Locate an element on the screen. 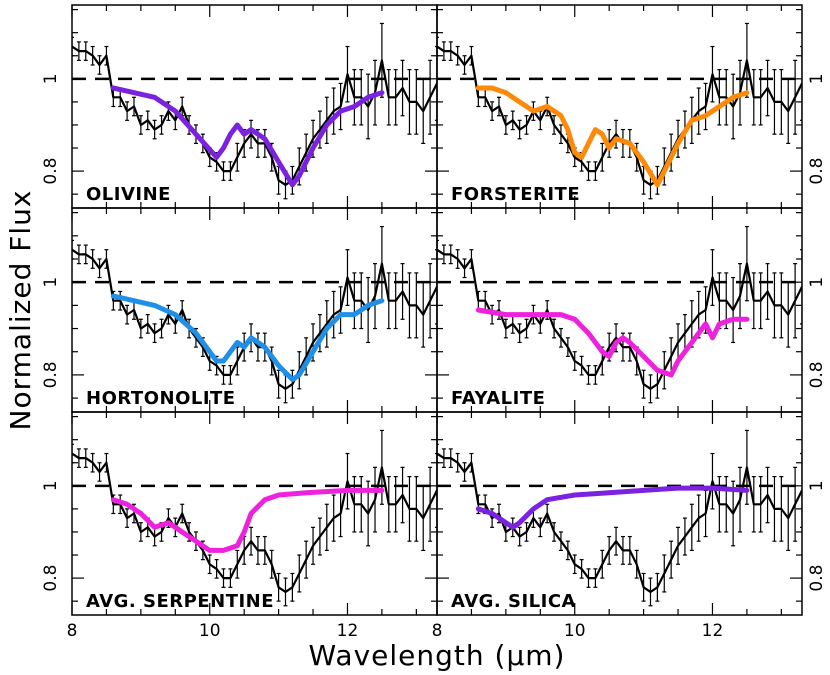 The image size is (830, 675). x-axis-title: Wavelength (μm) is located at coordinates (437, 655).